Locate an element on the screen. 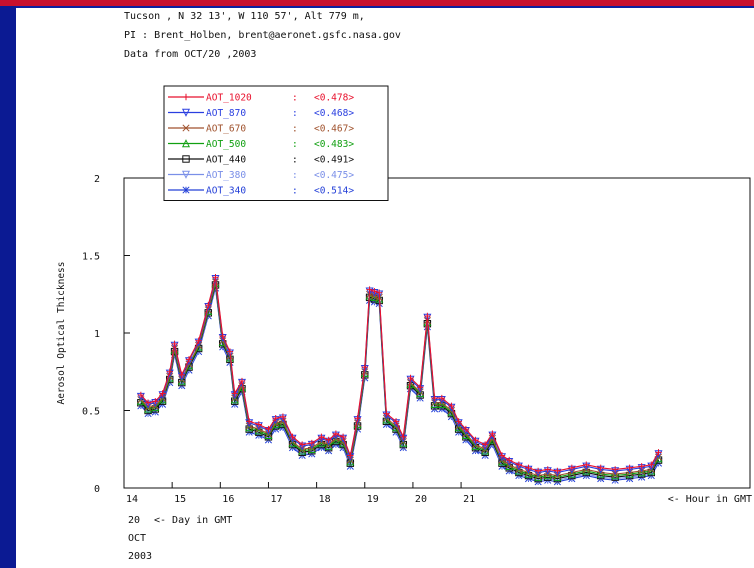 The image size is (754, 568). site-header-line: Tucson , N 32 13', W 110 57', Alt 779 m, is located at coordinates (244, 16).